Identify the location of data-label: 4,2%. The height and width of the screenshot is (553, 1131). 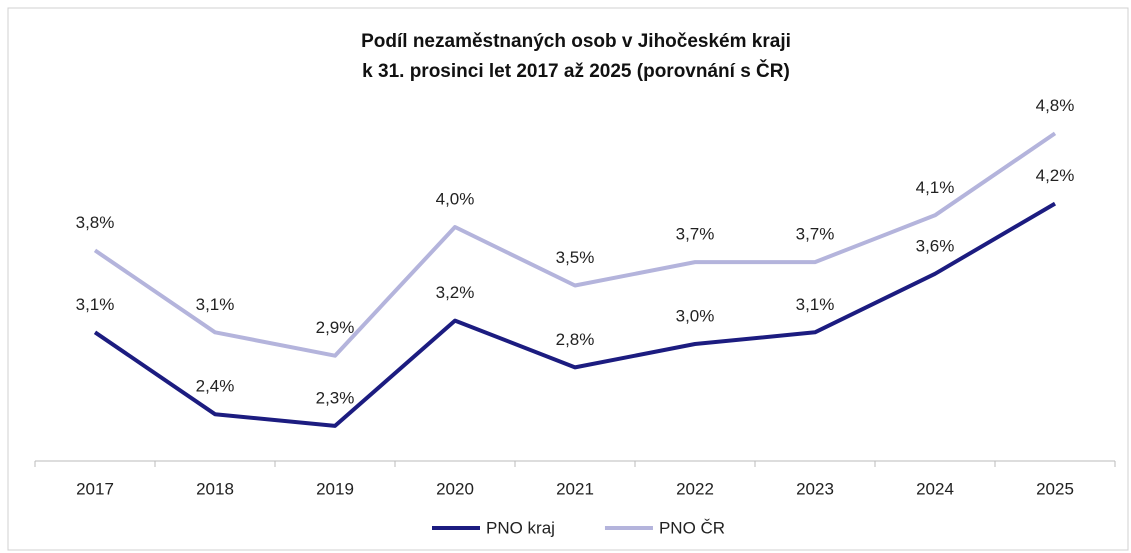
(1055, 175).